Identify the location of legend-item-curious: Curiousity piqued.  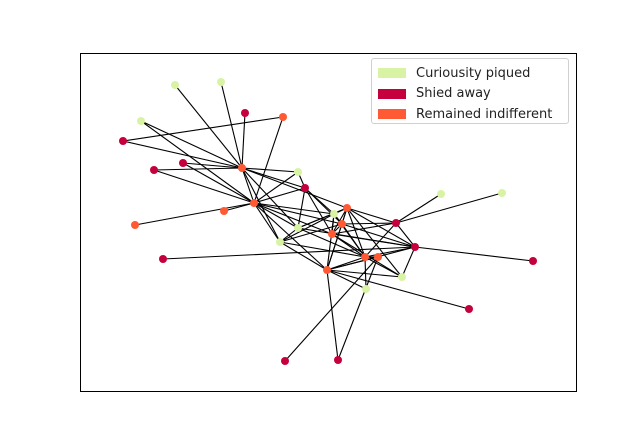
(470, 73).